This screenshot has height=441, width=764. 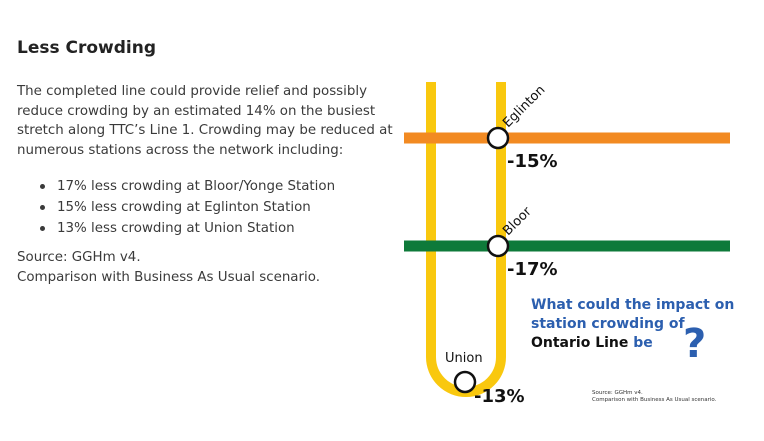 What do you see at coordinates (466, 239) in the screenshot?
I see `line1-track` at bounding box center [466, 239].